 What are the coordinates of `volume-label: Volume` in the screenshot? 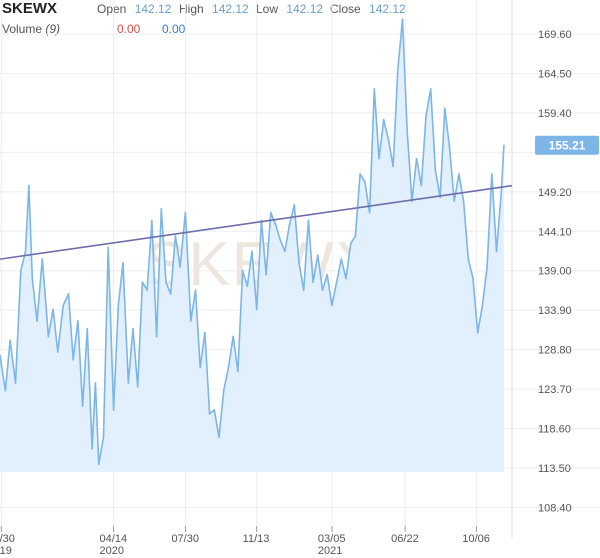 It's located at (22, 29).